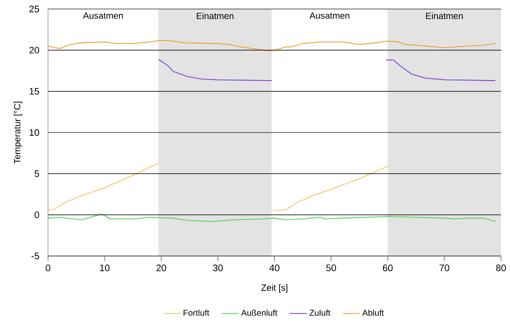 The width and height of the screenshot is (510, 323). What do you see at coordinates (35, 132) in the screenshot?
I see `y-tick-label: 10` at bounding box center [35, 132].